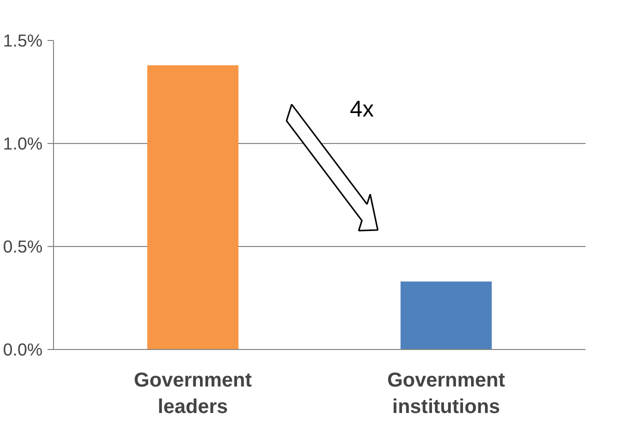  What do you see at coordinates (193, 394) in the screenshot?
I see `x-tick-label: Government leaders` at bounding box center [193, 394].